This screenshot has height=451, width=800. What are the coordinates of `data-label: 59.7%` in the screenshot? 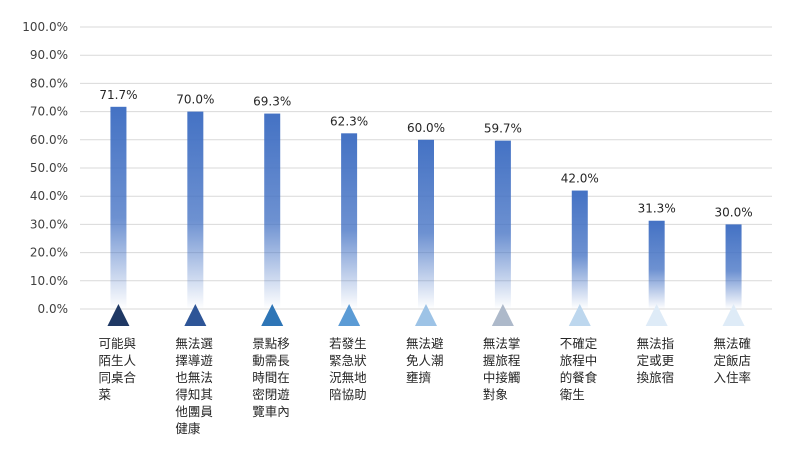 It's located at (503, 129).